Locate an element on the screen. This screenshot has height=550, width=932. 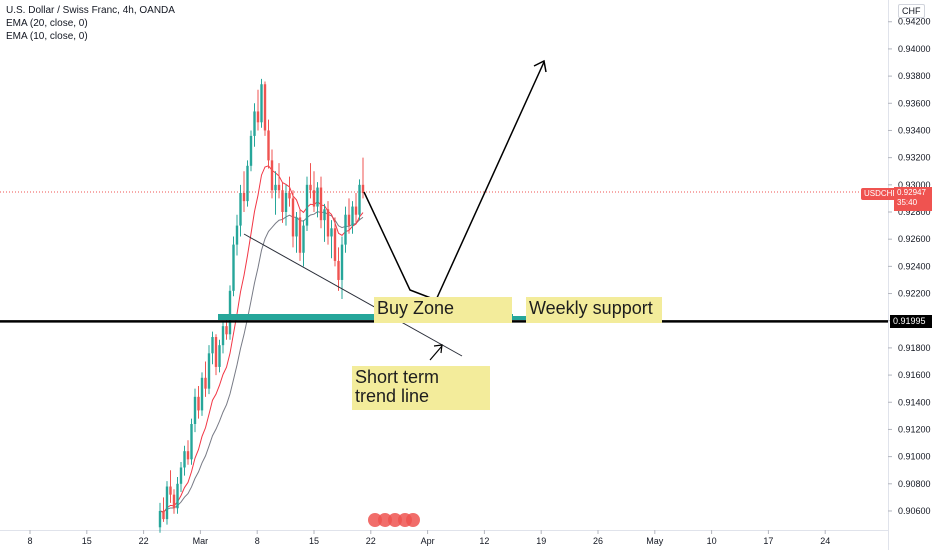
ema-10-line is located at coordinates (261, 339).